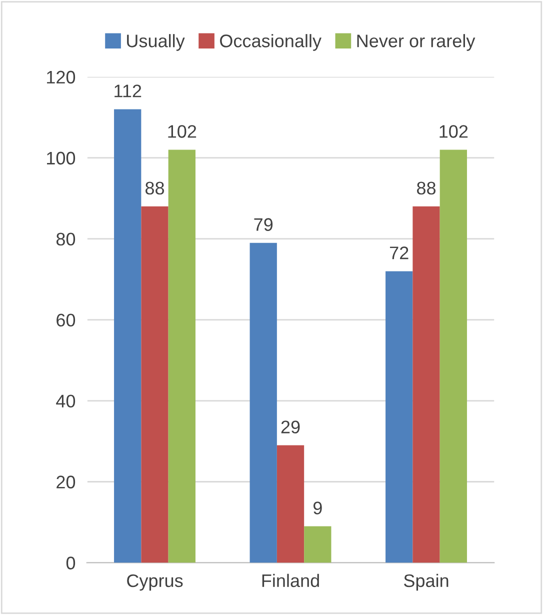  Describe the element at coordinates (66, 482) in the screenshot. I see `y-tick-label: 20` at that location.